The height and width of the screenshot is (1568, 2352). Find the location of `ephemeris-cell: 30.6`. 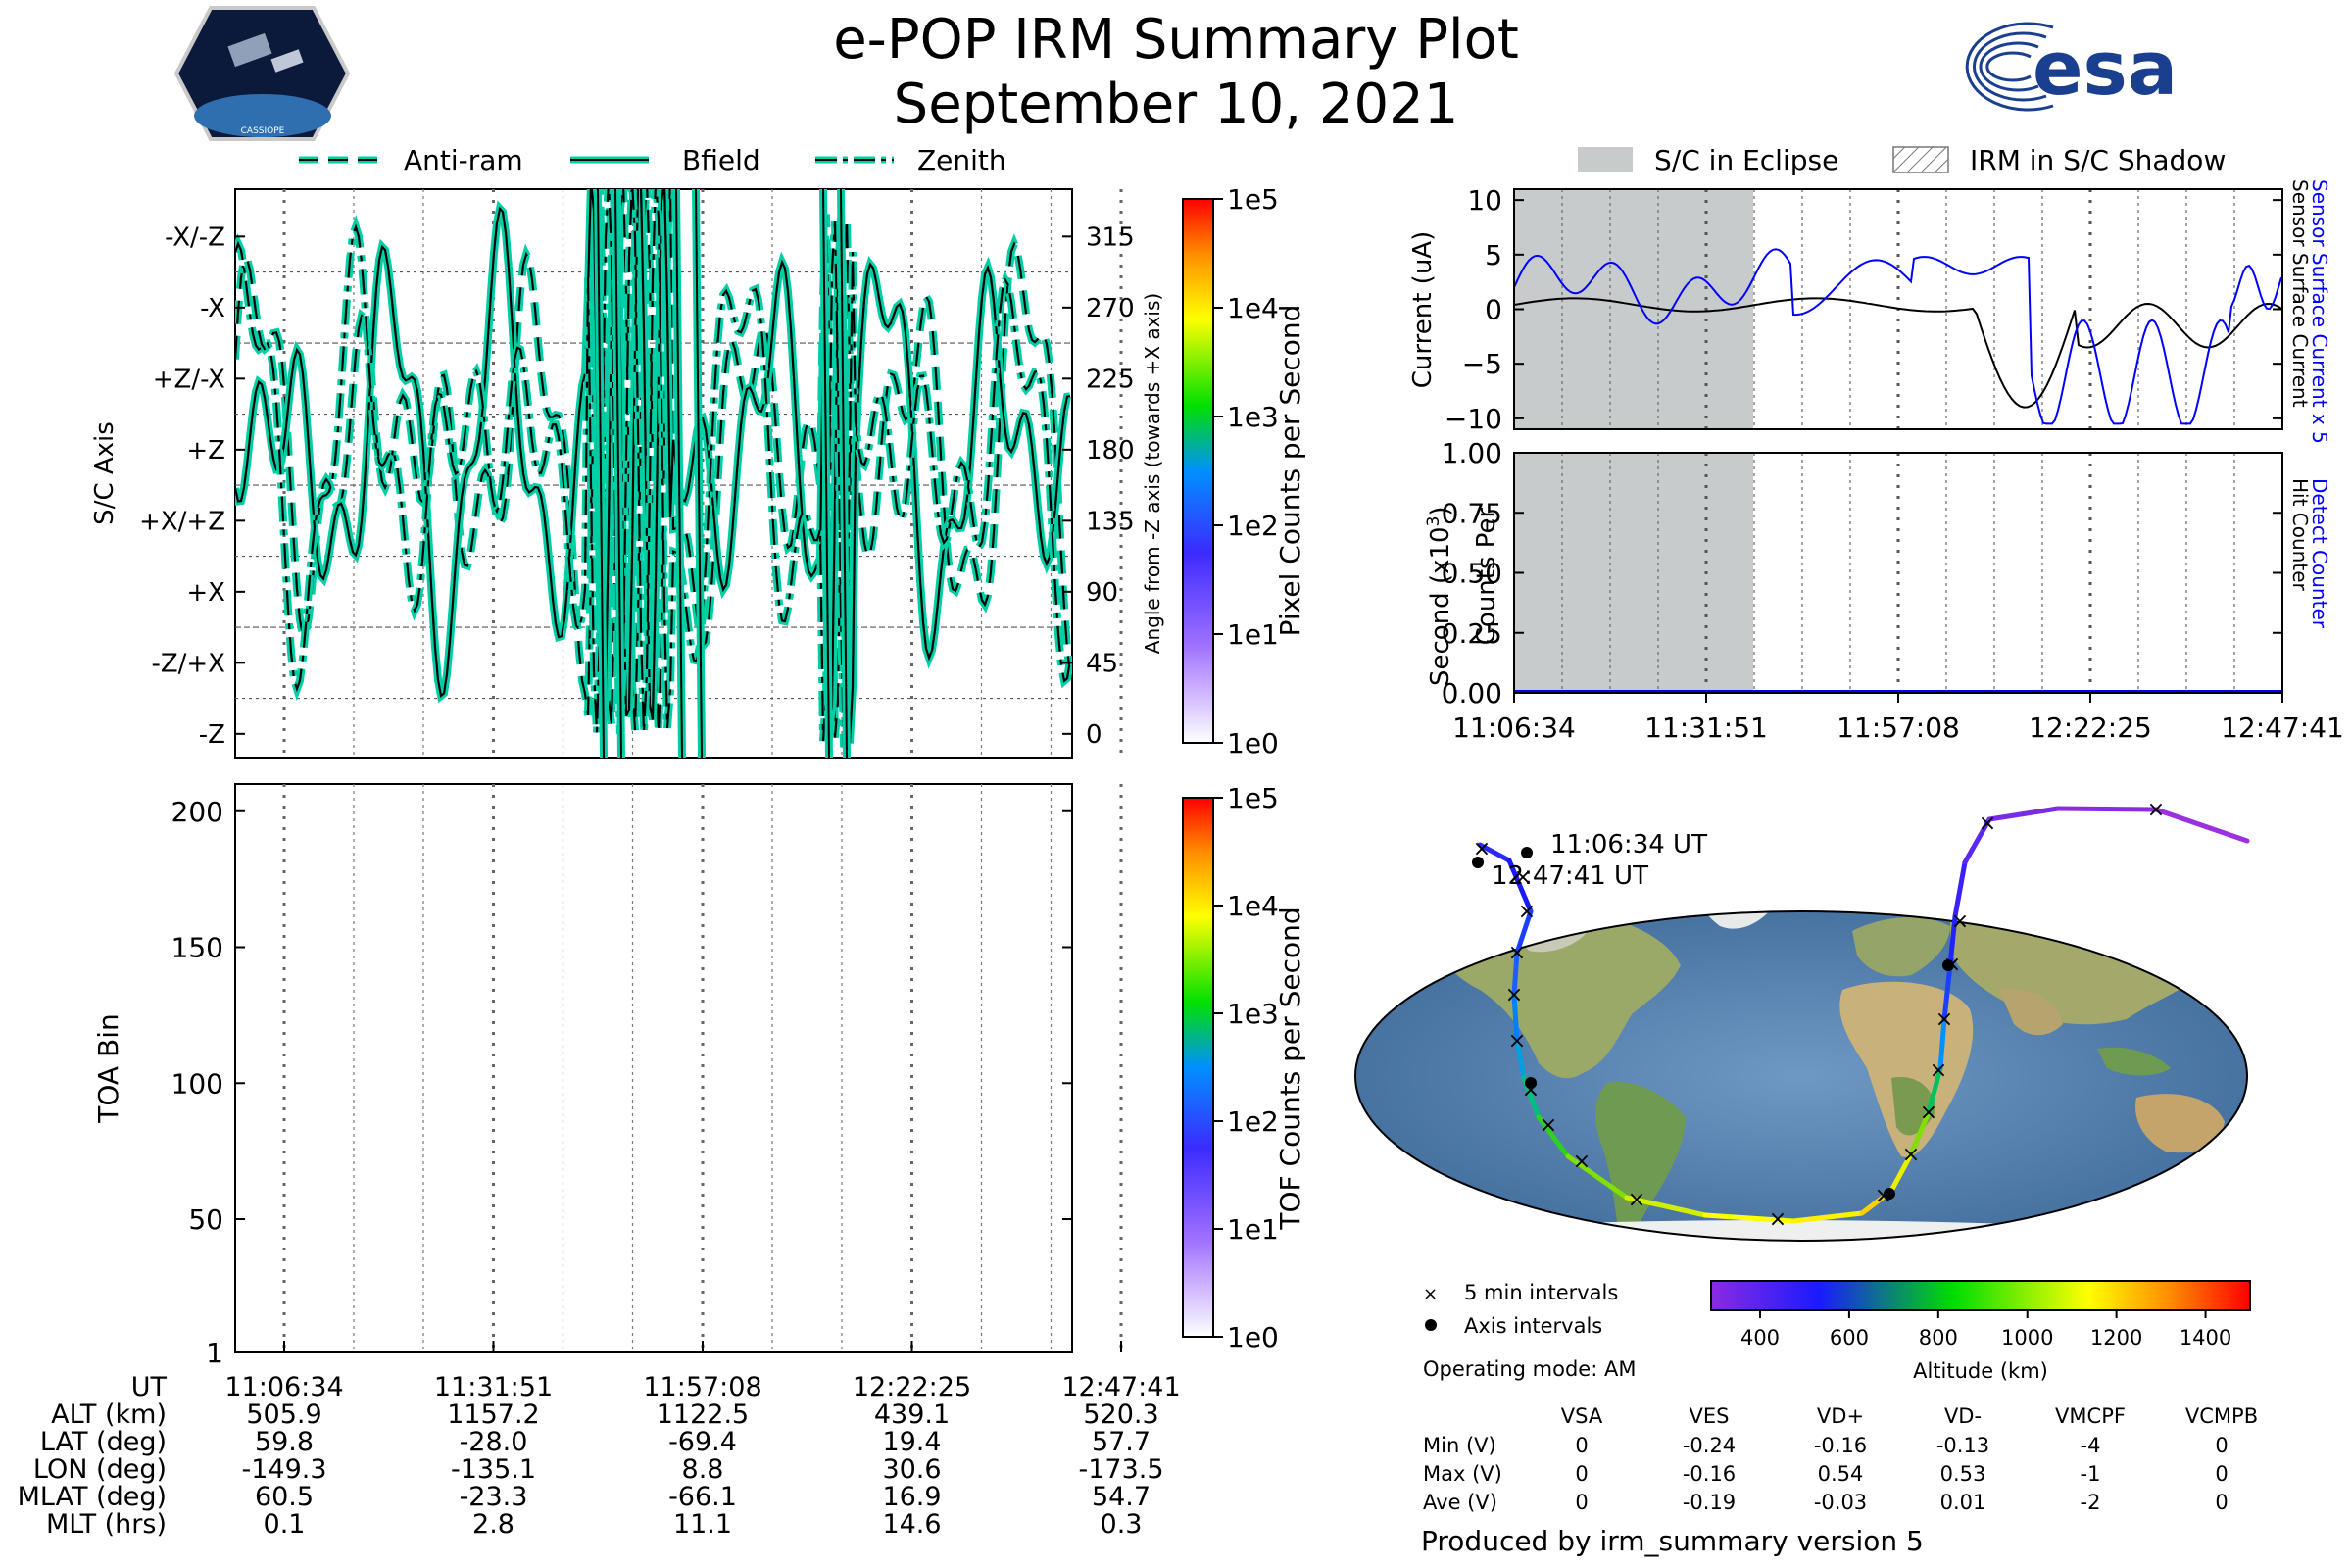

ephemeris-cell: 30.6 is located at coordinates (911, 1469).